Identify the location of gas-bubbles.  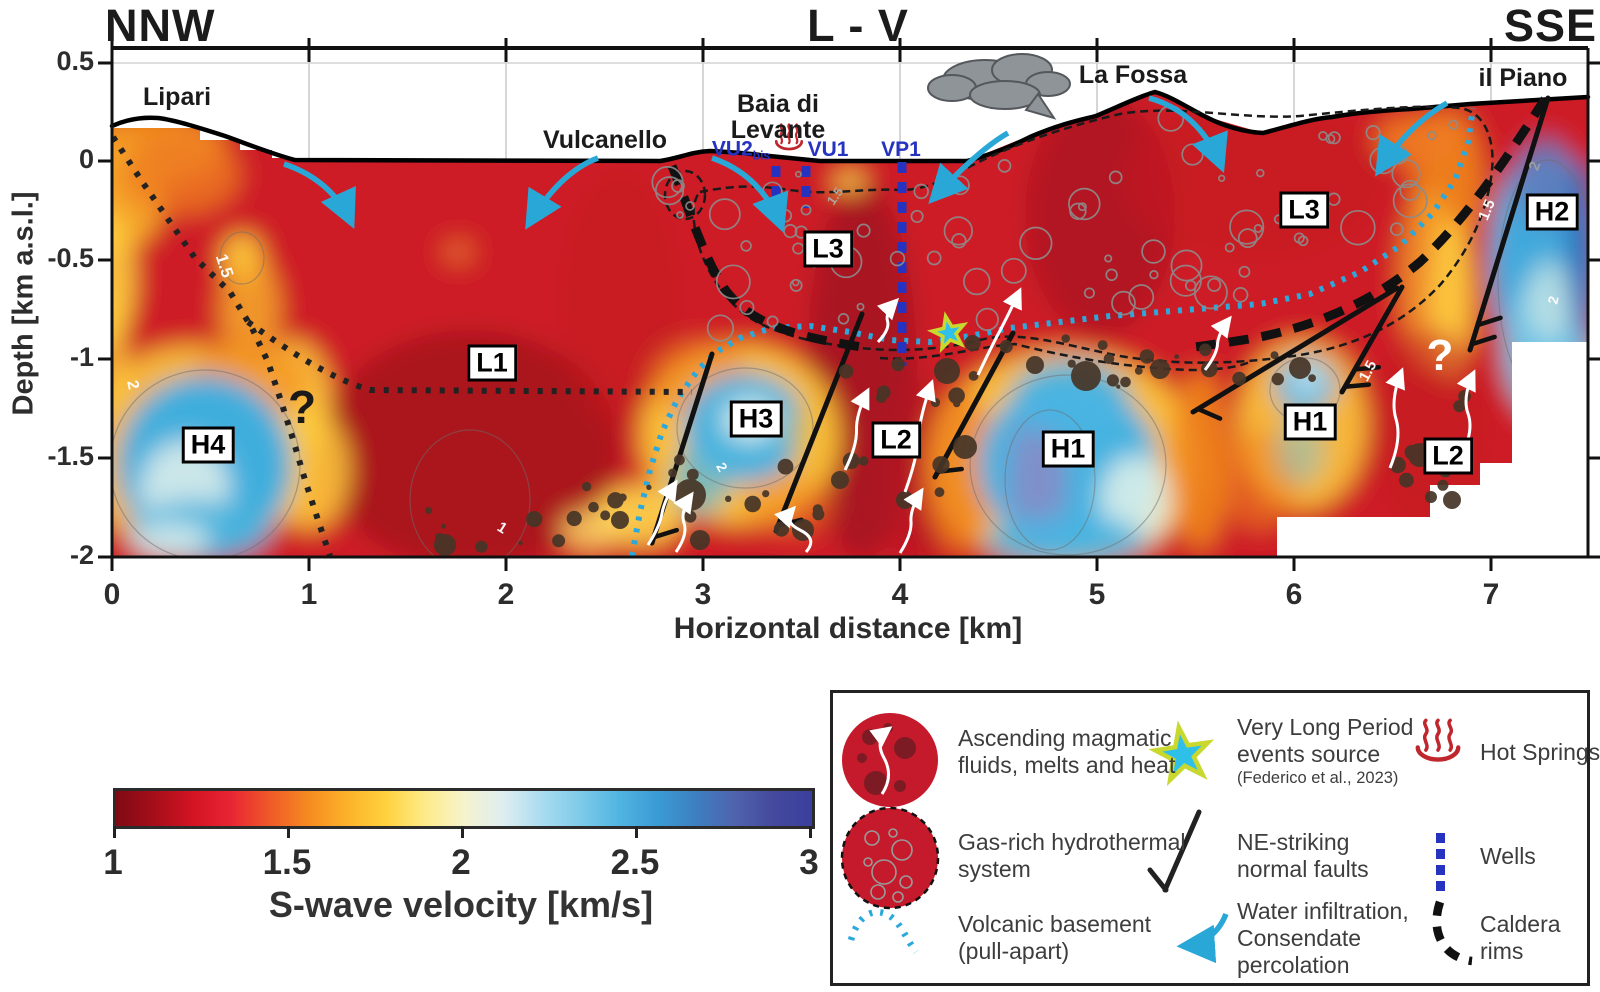
(1055, 223).